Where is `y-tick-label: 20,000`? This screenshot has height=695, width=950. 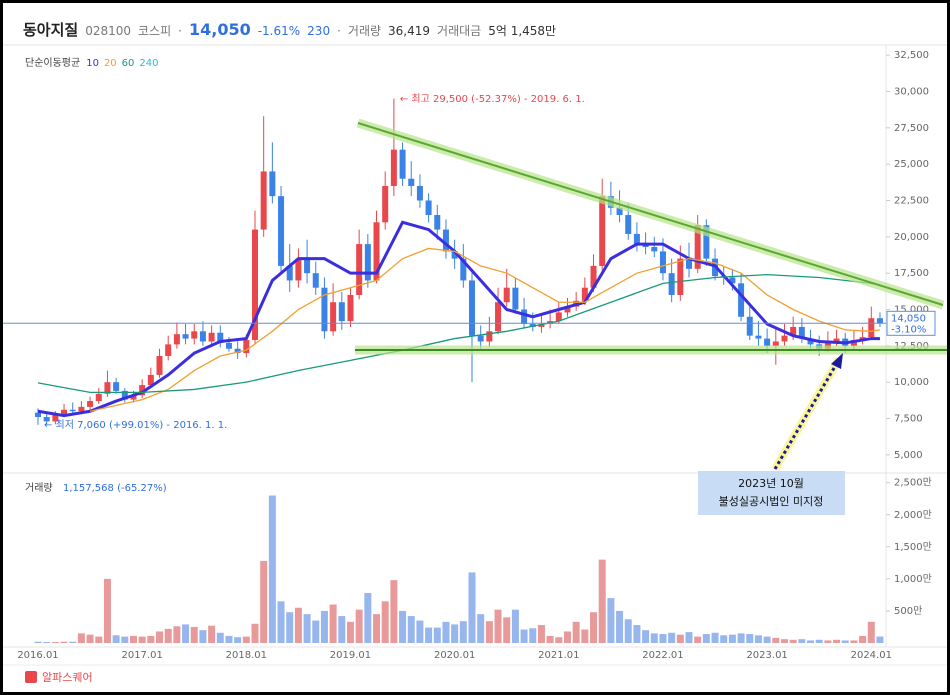 y-tick-label: 20,000 is located at coordinates (911, 237).